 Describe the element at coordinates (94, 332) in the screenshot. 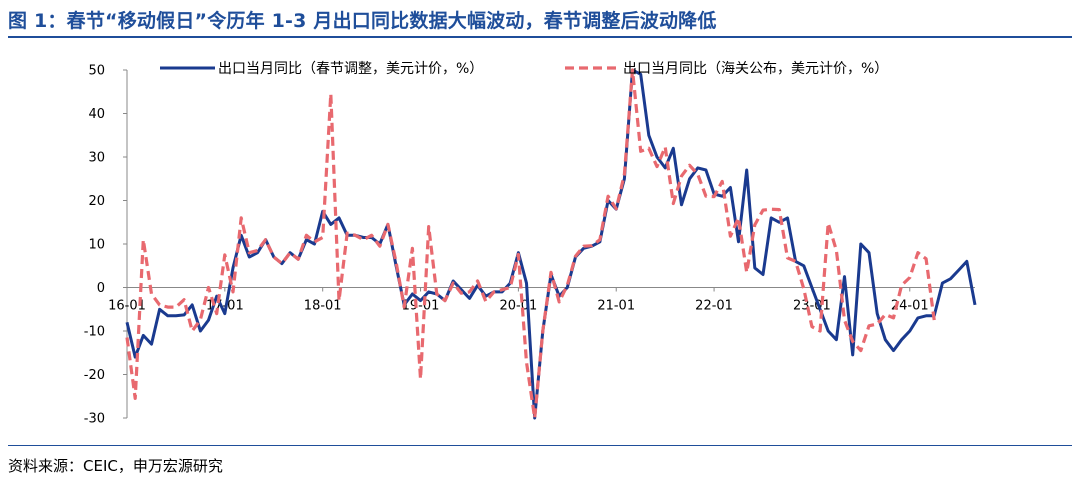

I see `y-tick-label: -10` at that location.